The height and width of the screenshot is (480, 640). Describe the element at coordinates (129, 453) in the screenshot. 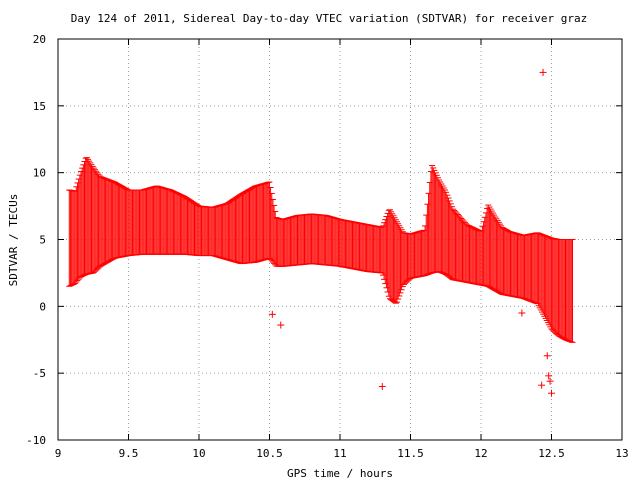

I see `x-tick-label: 9.5` at that location.